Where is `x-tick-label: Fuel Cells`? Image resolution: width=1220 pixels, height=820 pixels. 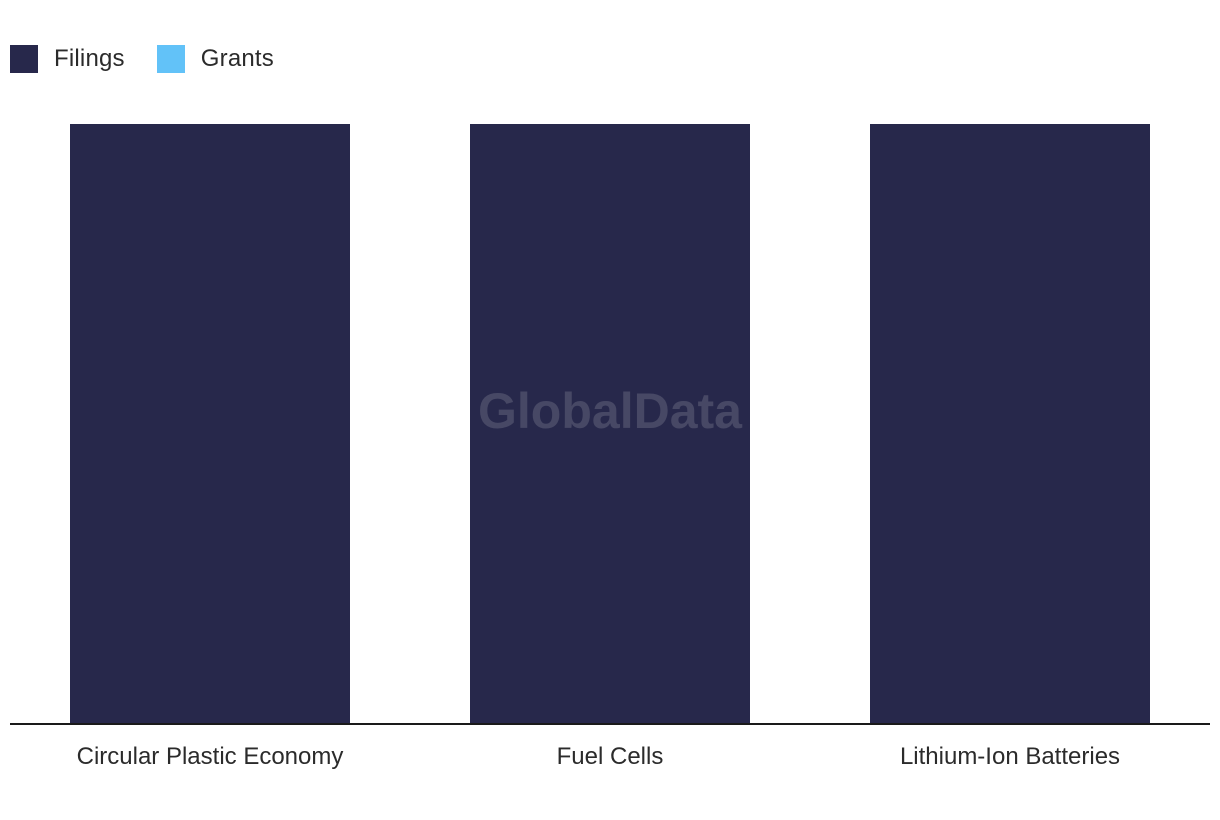 x-tick-label: Fuel Cells is located at coordinates (610, 756).